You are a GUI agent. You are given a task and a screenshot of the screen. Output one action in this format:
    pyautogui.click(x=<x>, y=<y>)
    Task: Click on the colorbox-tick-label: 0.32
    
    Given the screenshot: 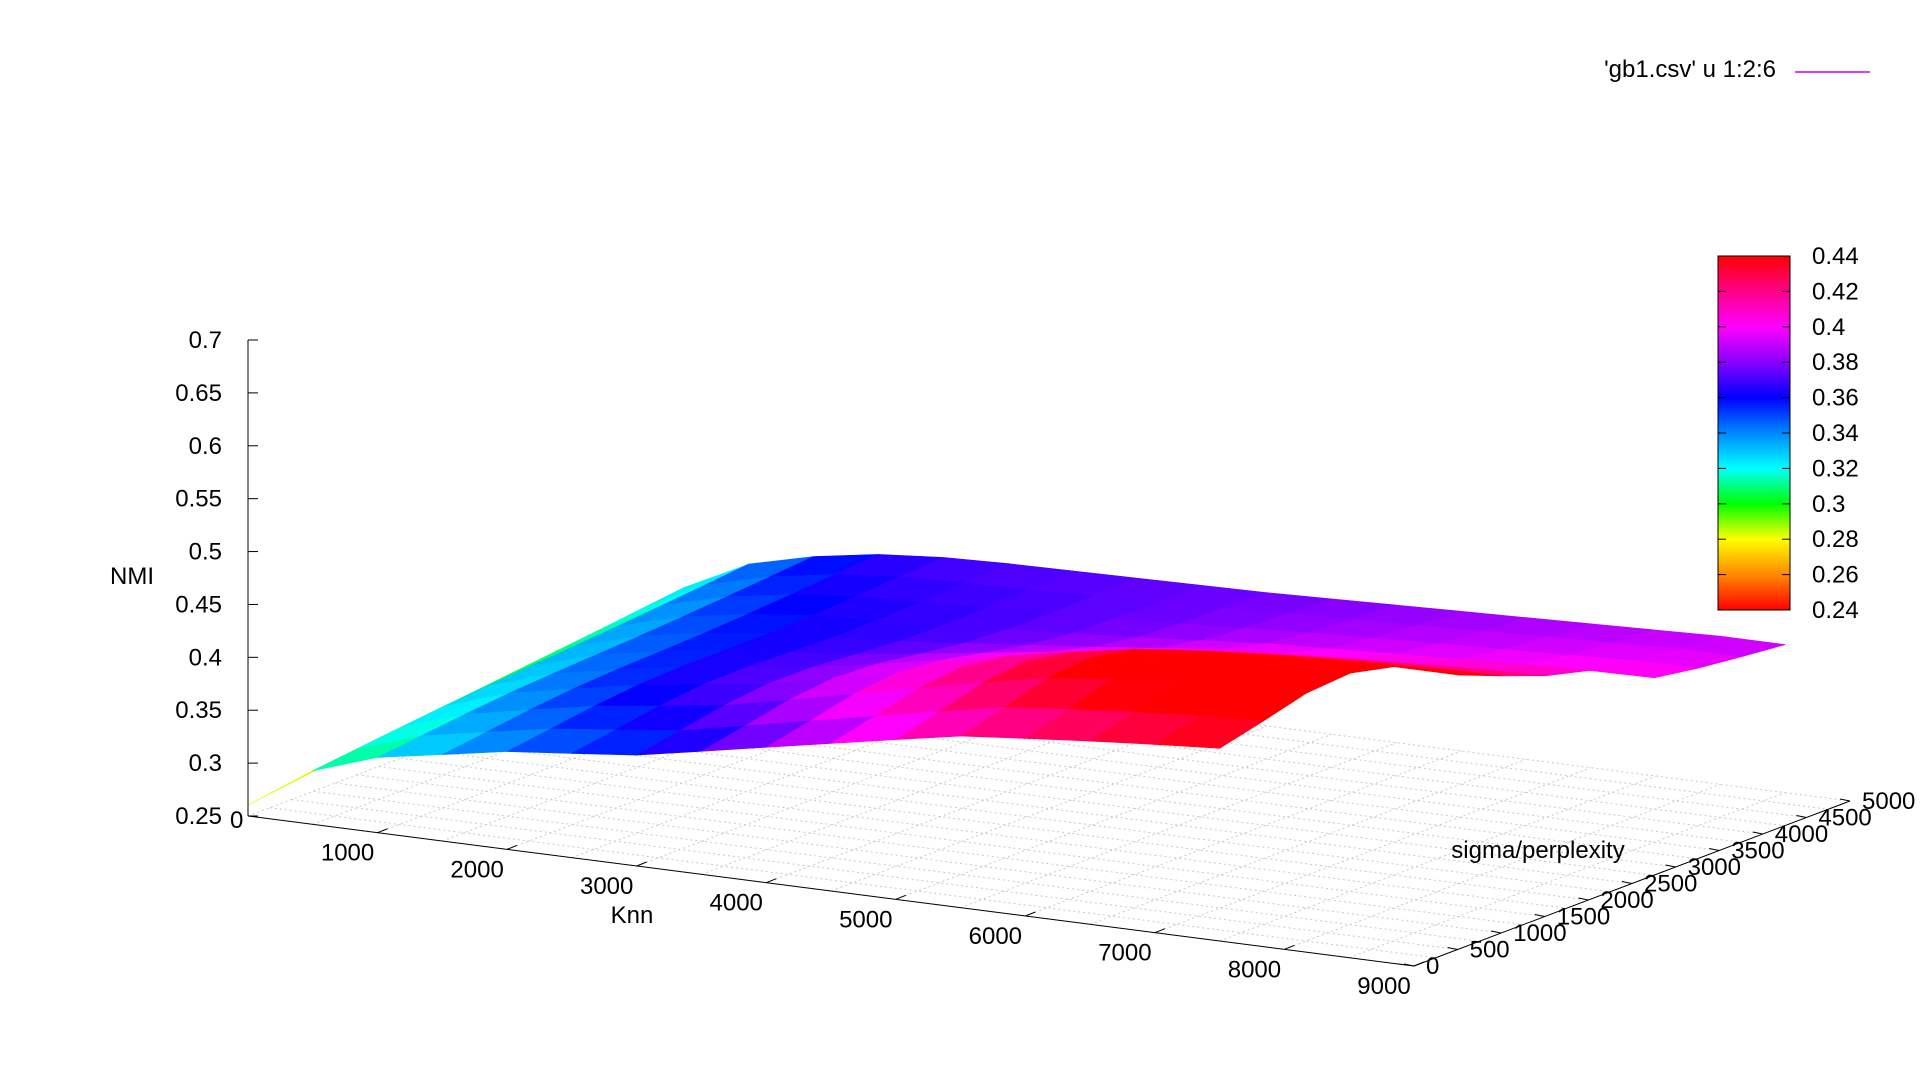 What is the action you would take?
    pyautogui.click(x=1835, y=468)
    